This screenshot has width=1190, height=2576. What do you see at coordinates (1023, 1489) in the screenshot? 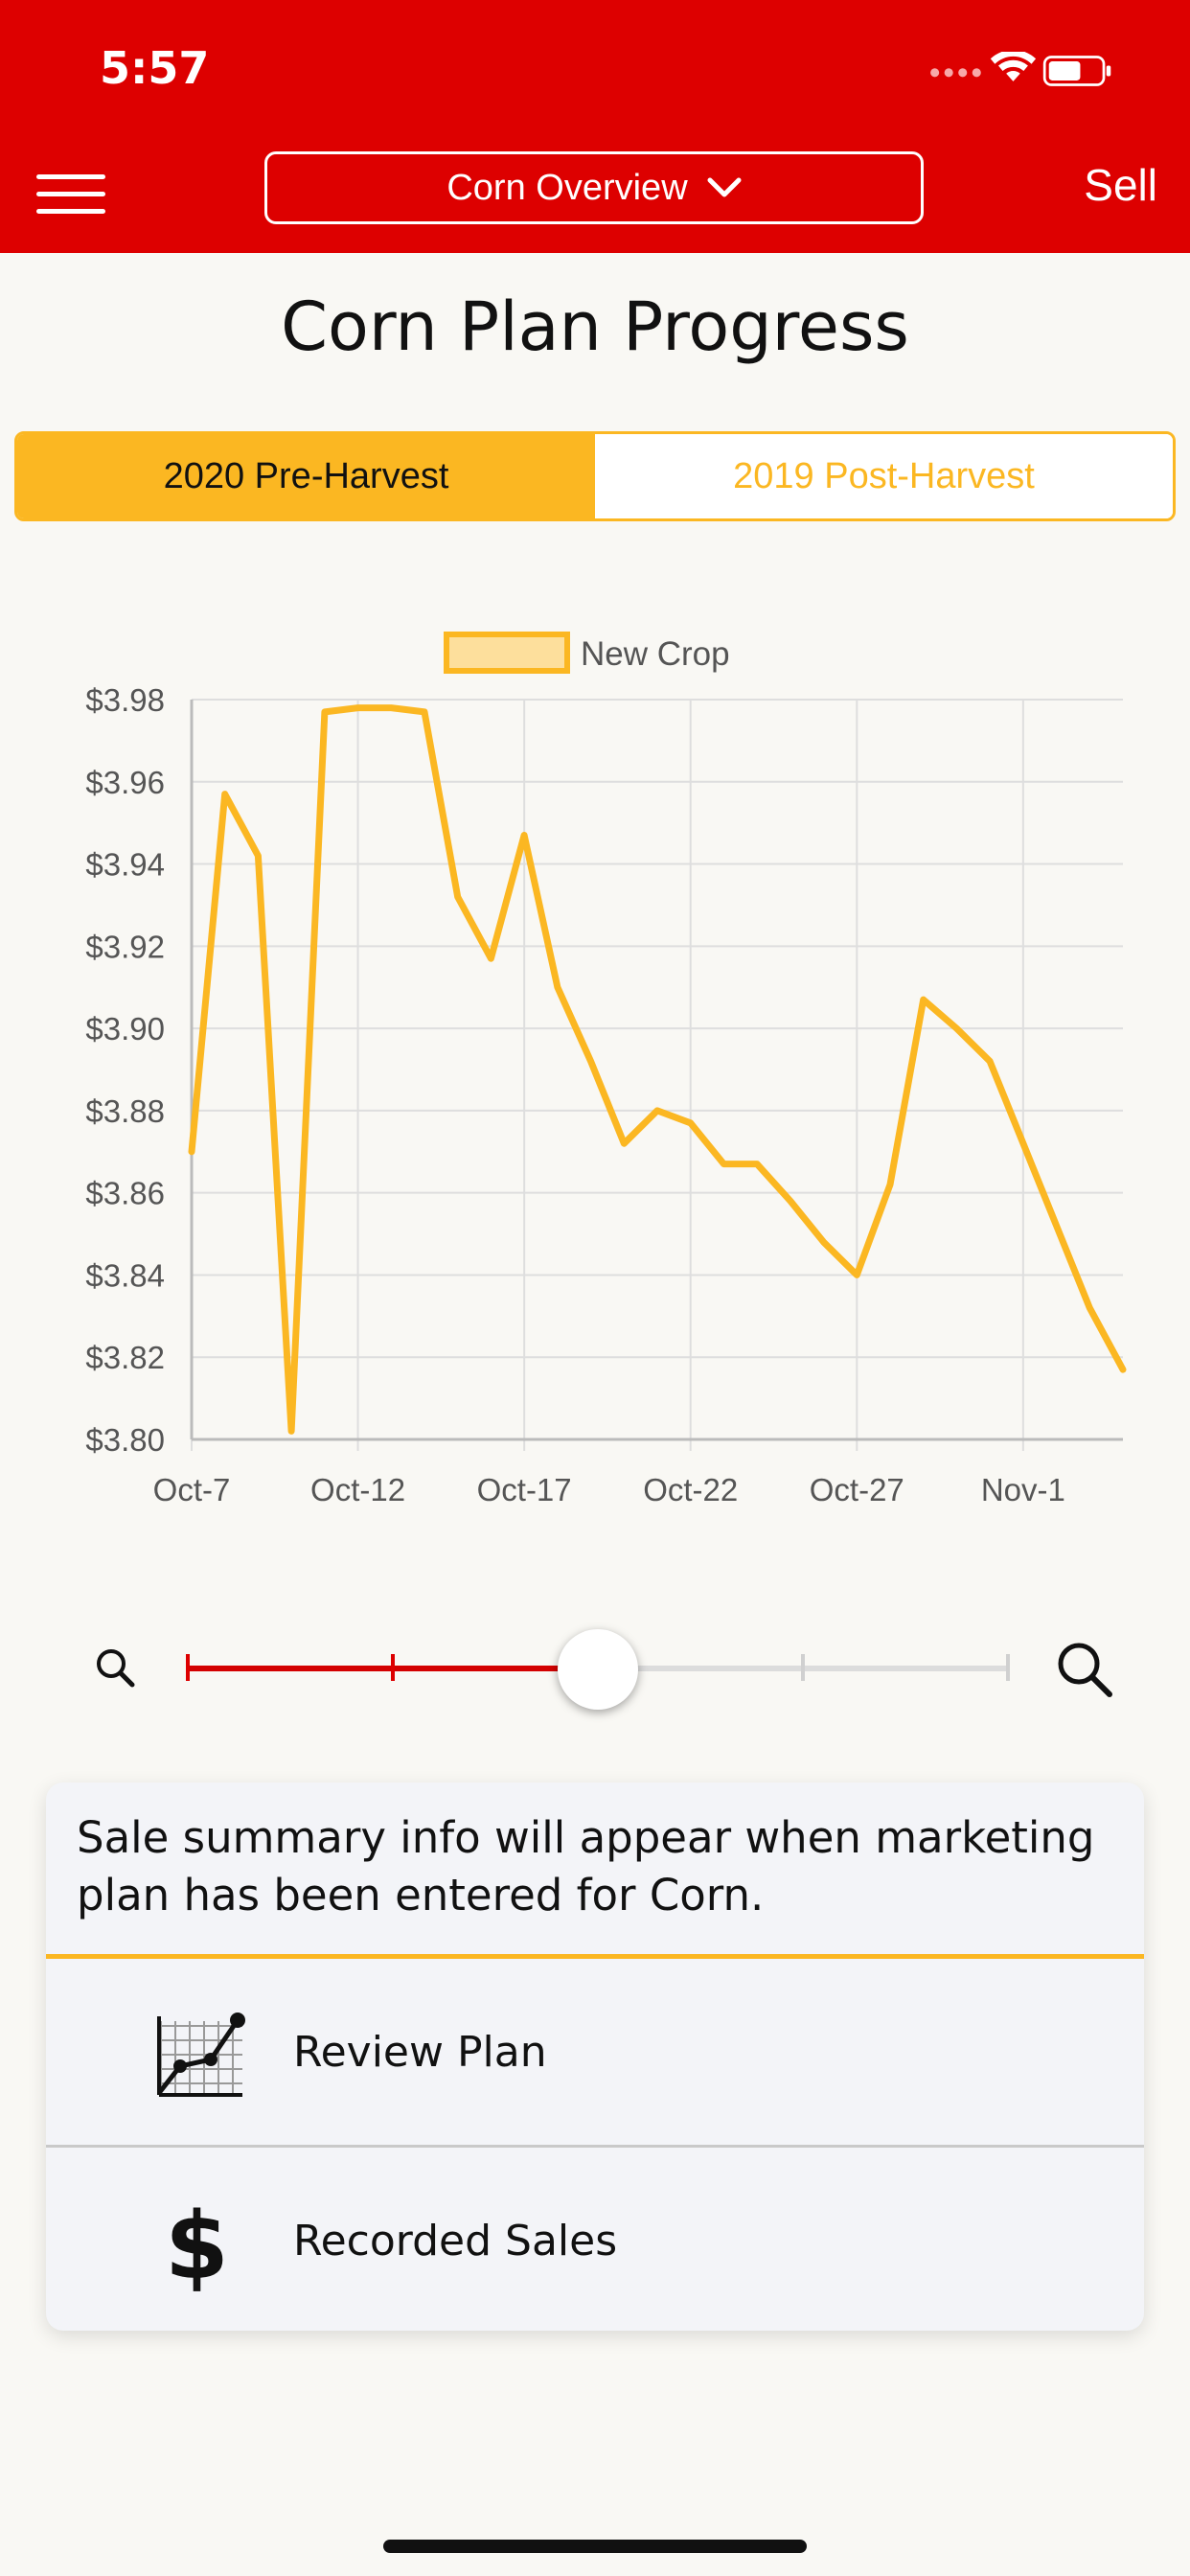
I see `x-tick-label: Nov-1` at bounding box center [1023, 1489].